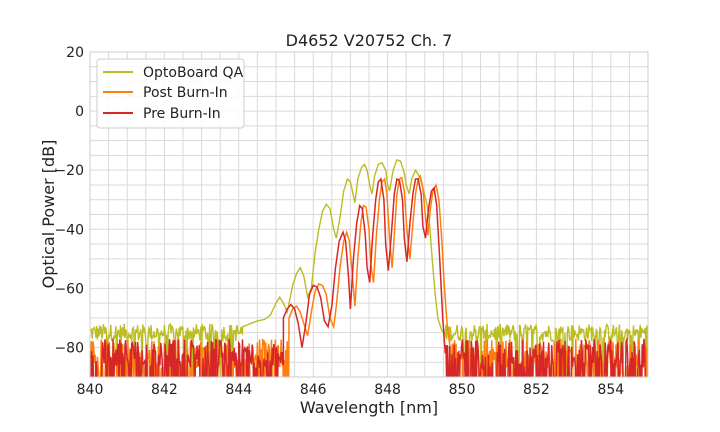  I want to click on y-tick-label: −40, so click(69, 230).